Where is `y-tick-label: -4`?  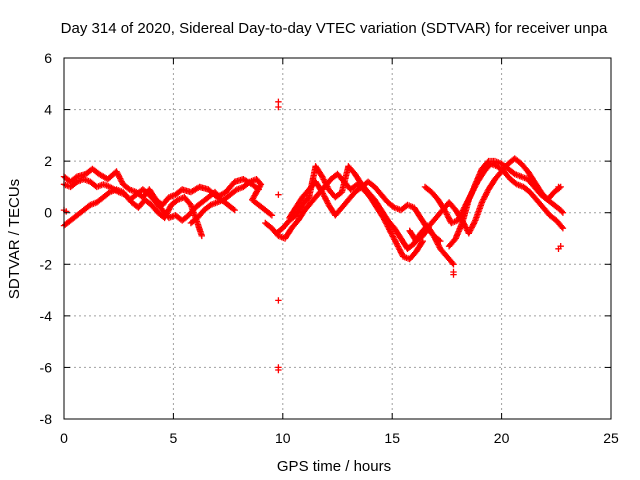 y-tick-label: -4 is located at coordinates (46, 316).